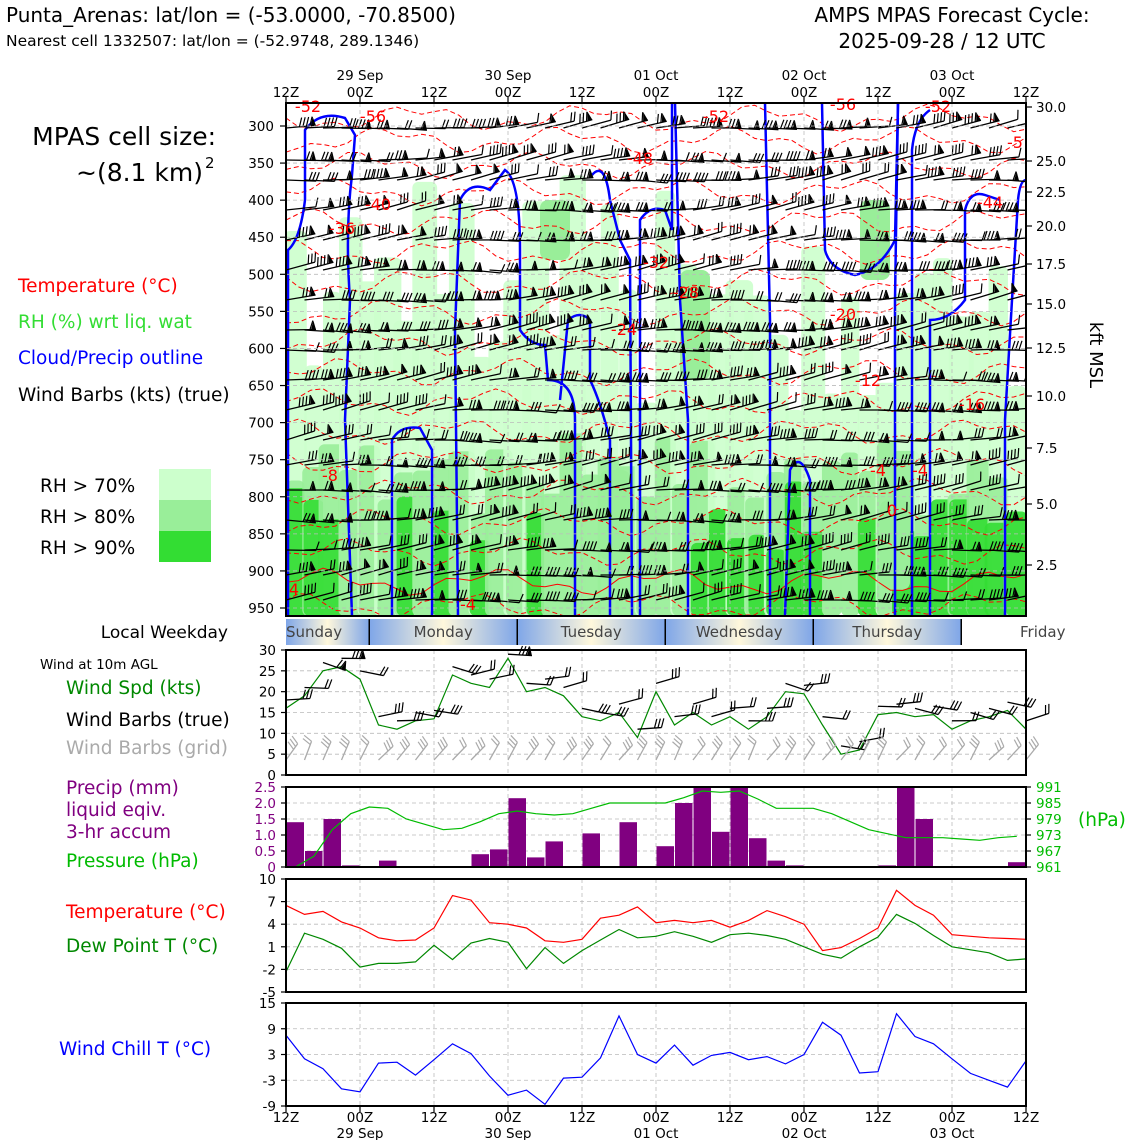  What do you see at coordinates (508, 1133) in the screenshot?
I see `date-label: 30 Sep` at bounding box center [508, 1133].